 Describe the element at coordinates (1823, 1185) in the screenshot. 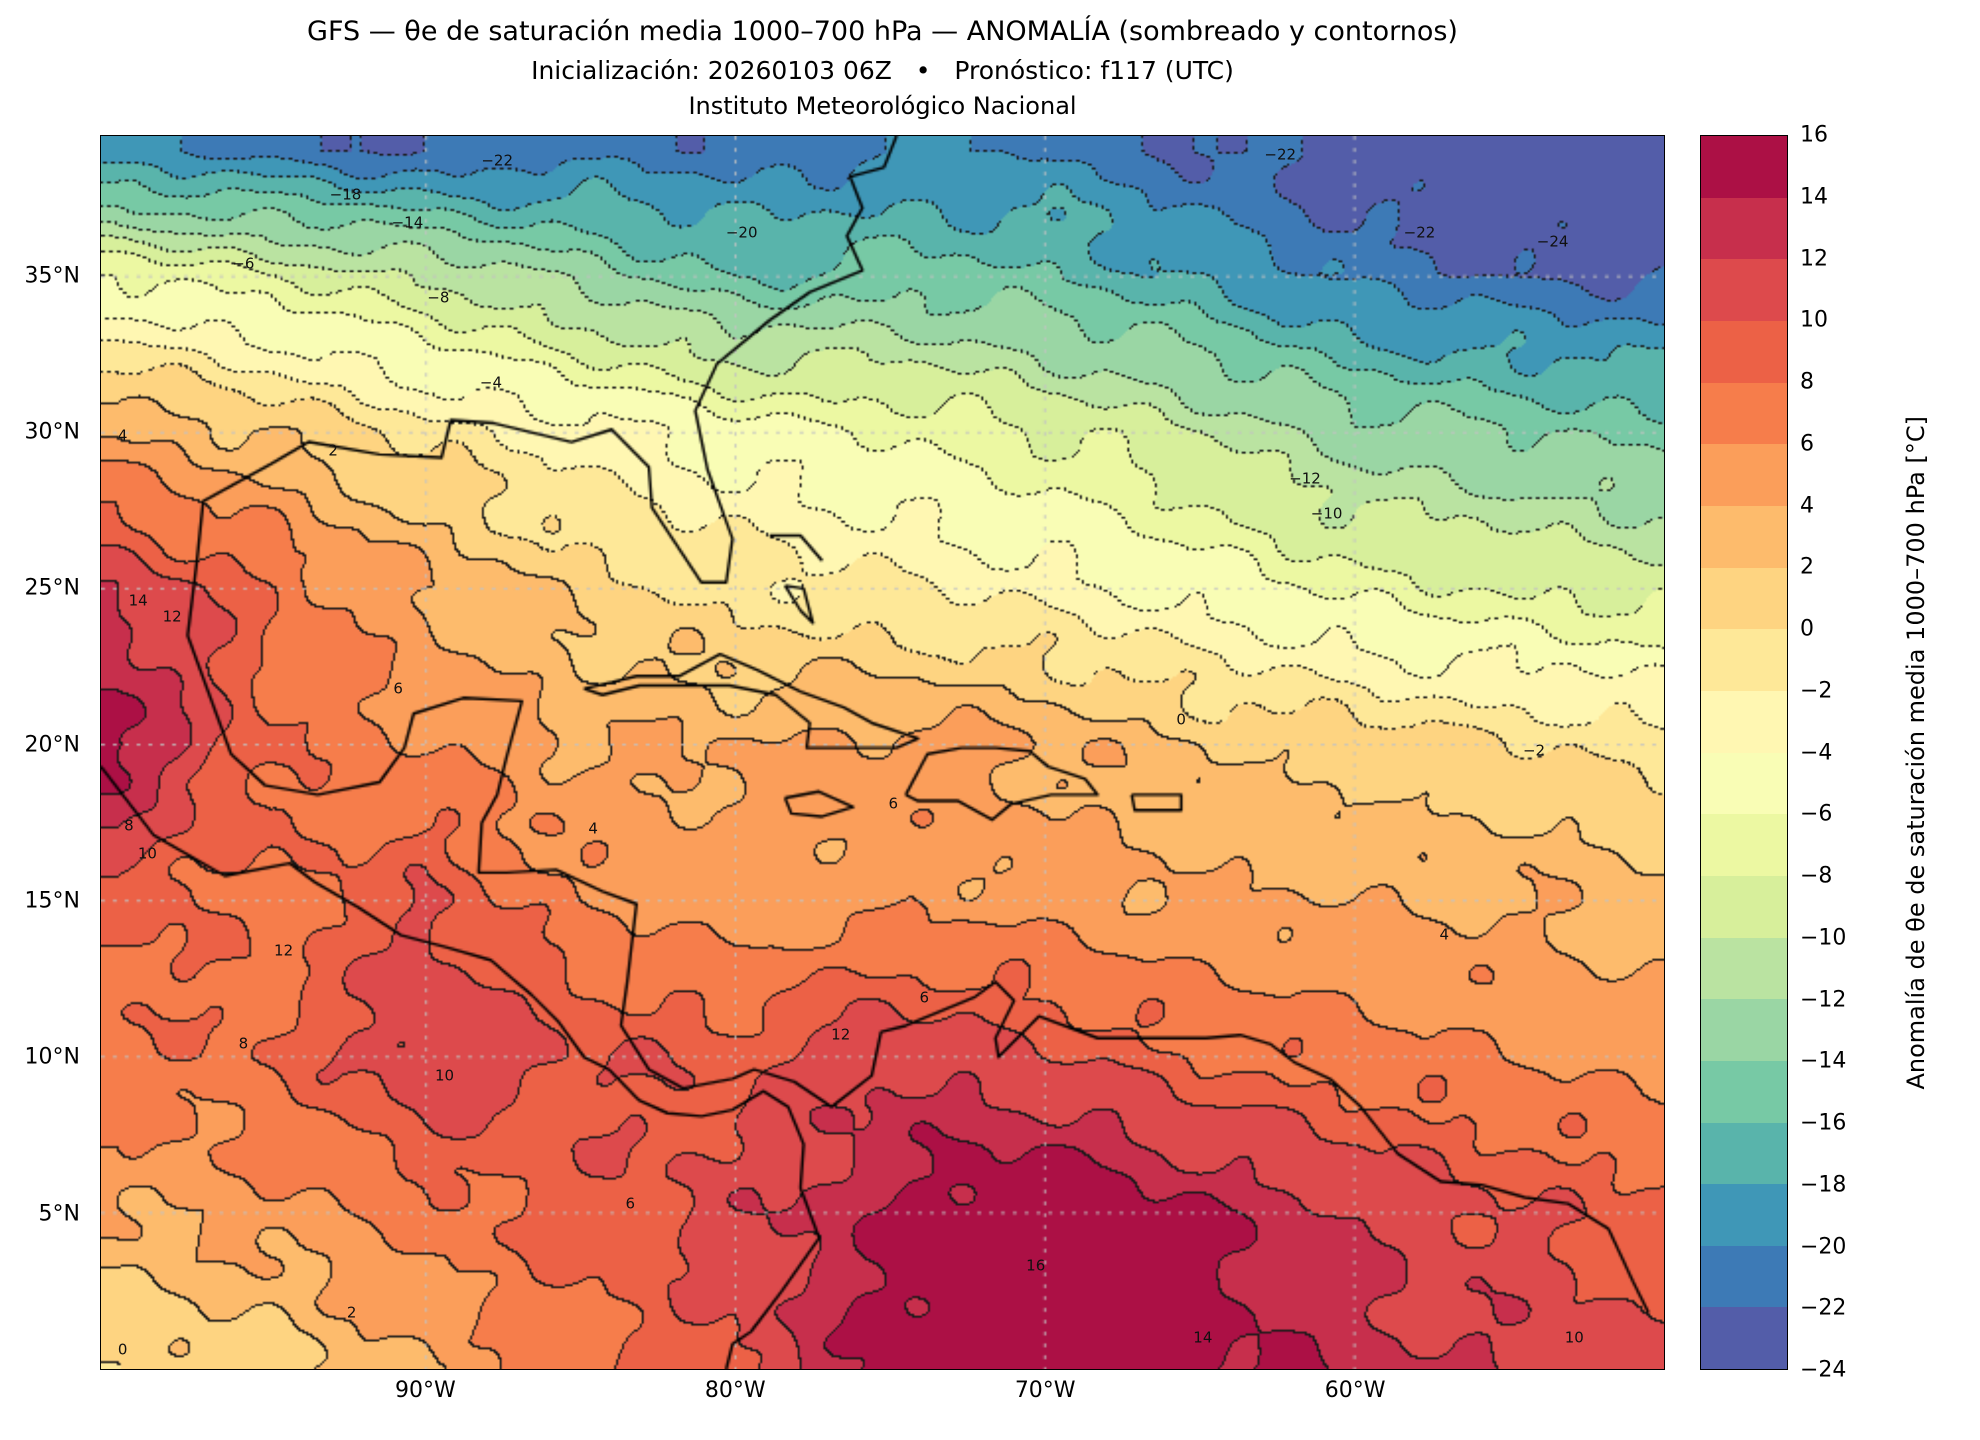

I see `colorbar-tick-label: −18` at that location.